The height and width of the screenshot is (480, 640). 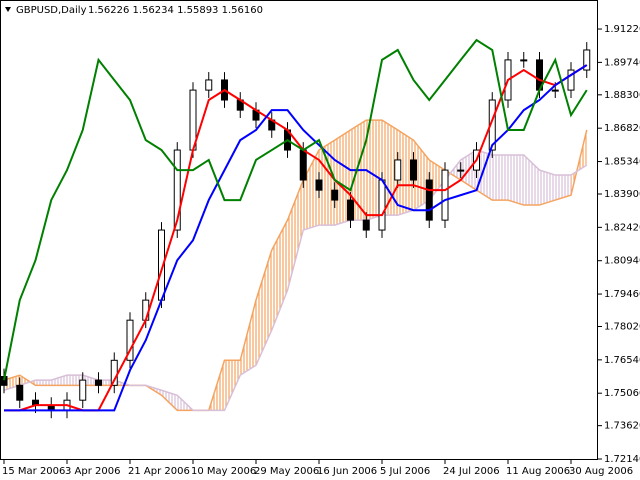 What do you see at coordinates (347, 471) in the screenshot?
I see `x-tick-label: 16 Jun 2006` at bounding box center [347, 471].